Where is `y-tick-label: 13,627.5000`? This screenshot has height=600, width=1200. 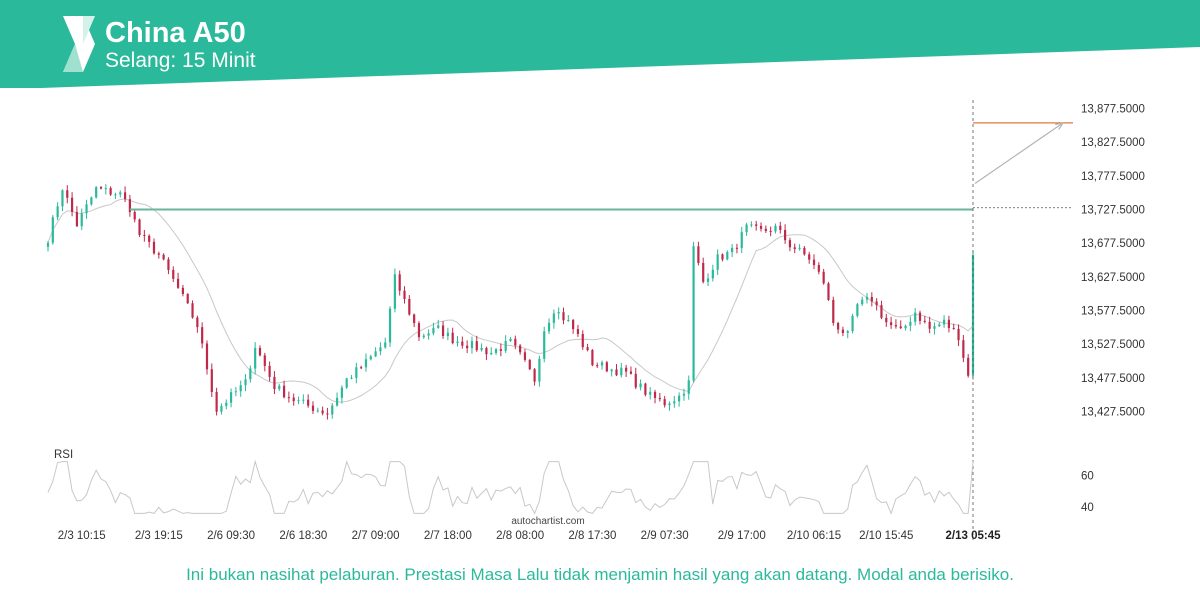
y-tick-label: 13,627.5000 is located at coordinates (1113, 278).